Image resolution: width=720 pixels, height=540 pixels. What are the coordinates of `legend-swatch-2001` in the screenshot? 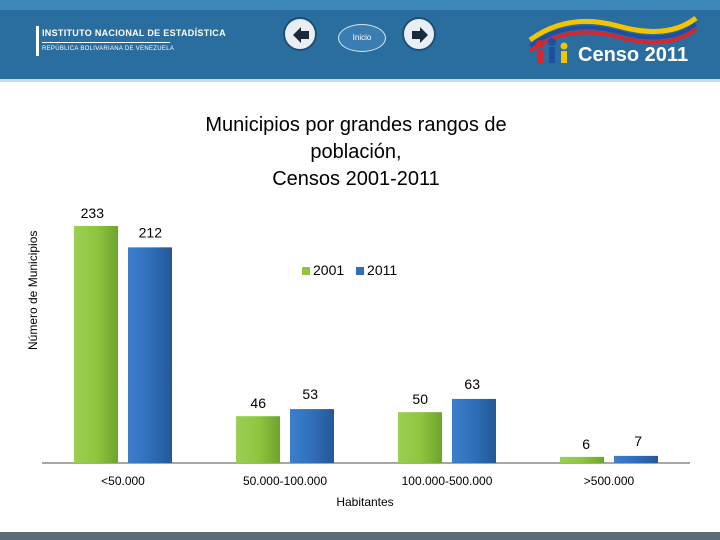 It's located at (306, 271).